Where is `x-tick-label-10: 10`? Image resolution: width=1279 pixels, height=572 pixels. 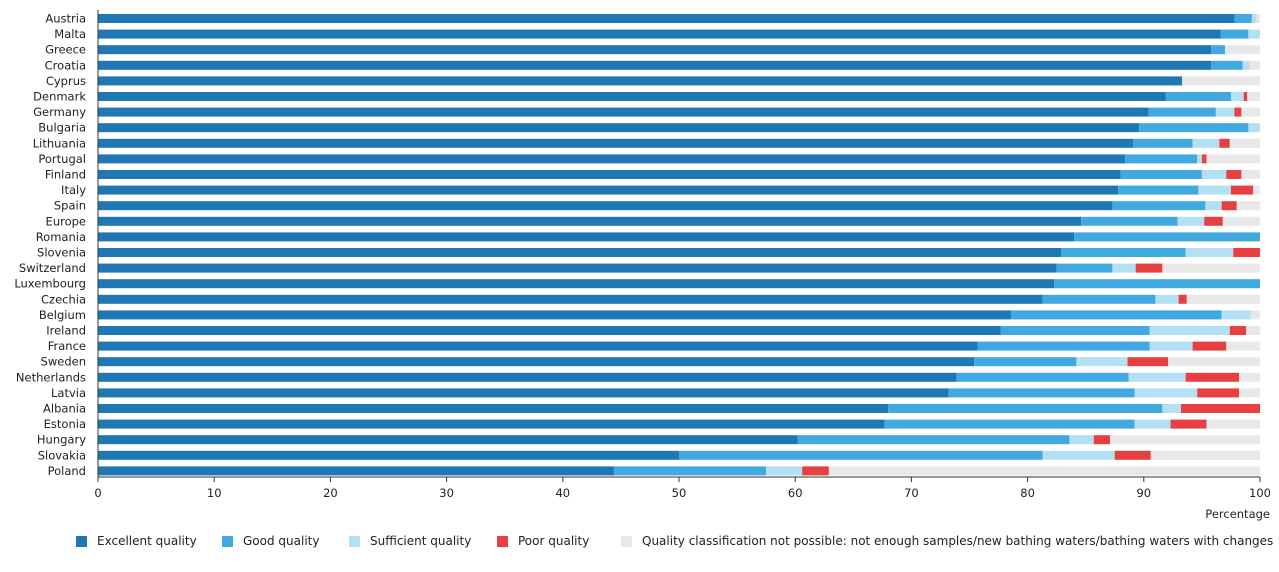 x-tick-label-10: 10 is located at coordinates (214, 493).